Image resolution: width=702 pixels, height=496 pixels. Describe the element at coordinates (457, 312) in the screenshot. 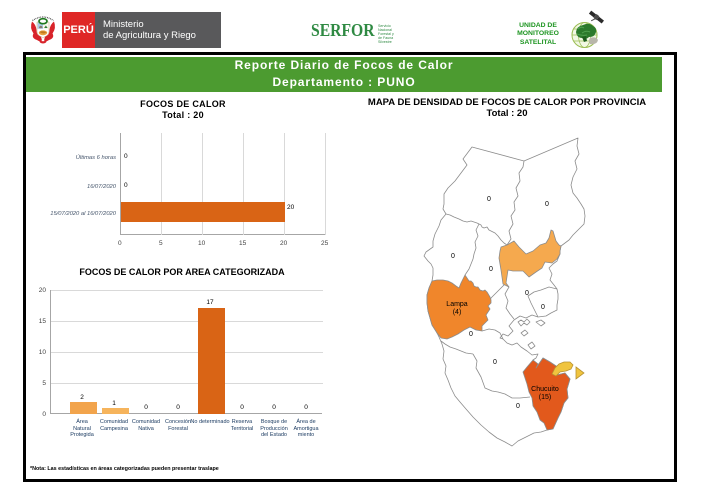

I see `svg-text: (4)` at that location.